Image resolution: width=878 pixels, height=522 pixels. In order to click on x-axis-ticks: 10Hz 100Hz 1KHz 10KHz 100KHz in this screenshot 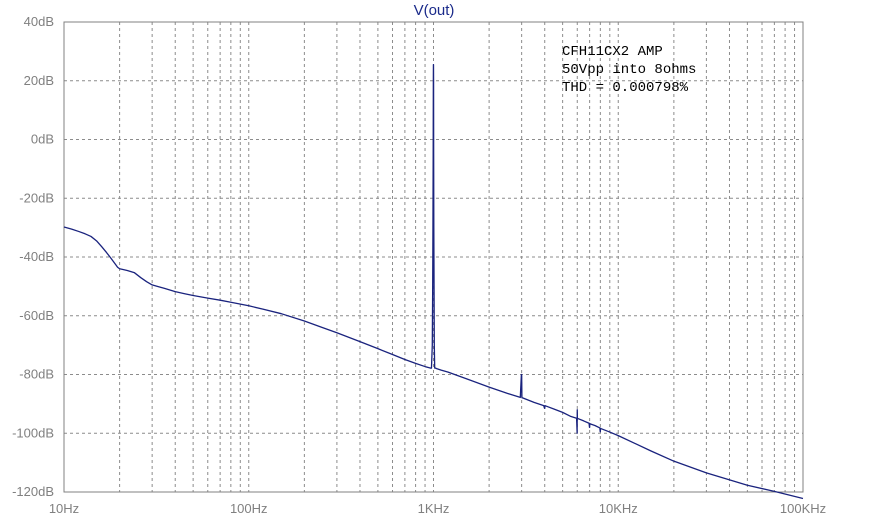, I will do `click(437, 508)`.